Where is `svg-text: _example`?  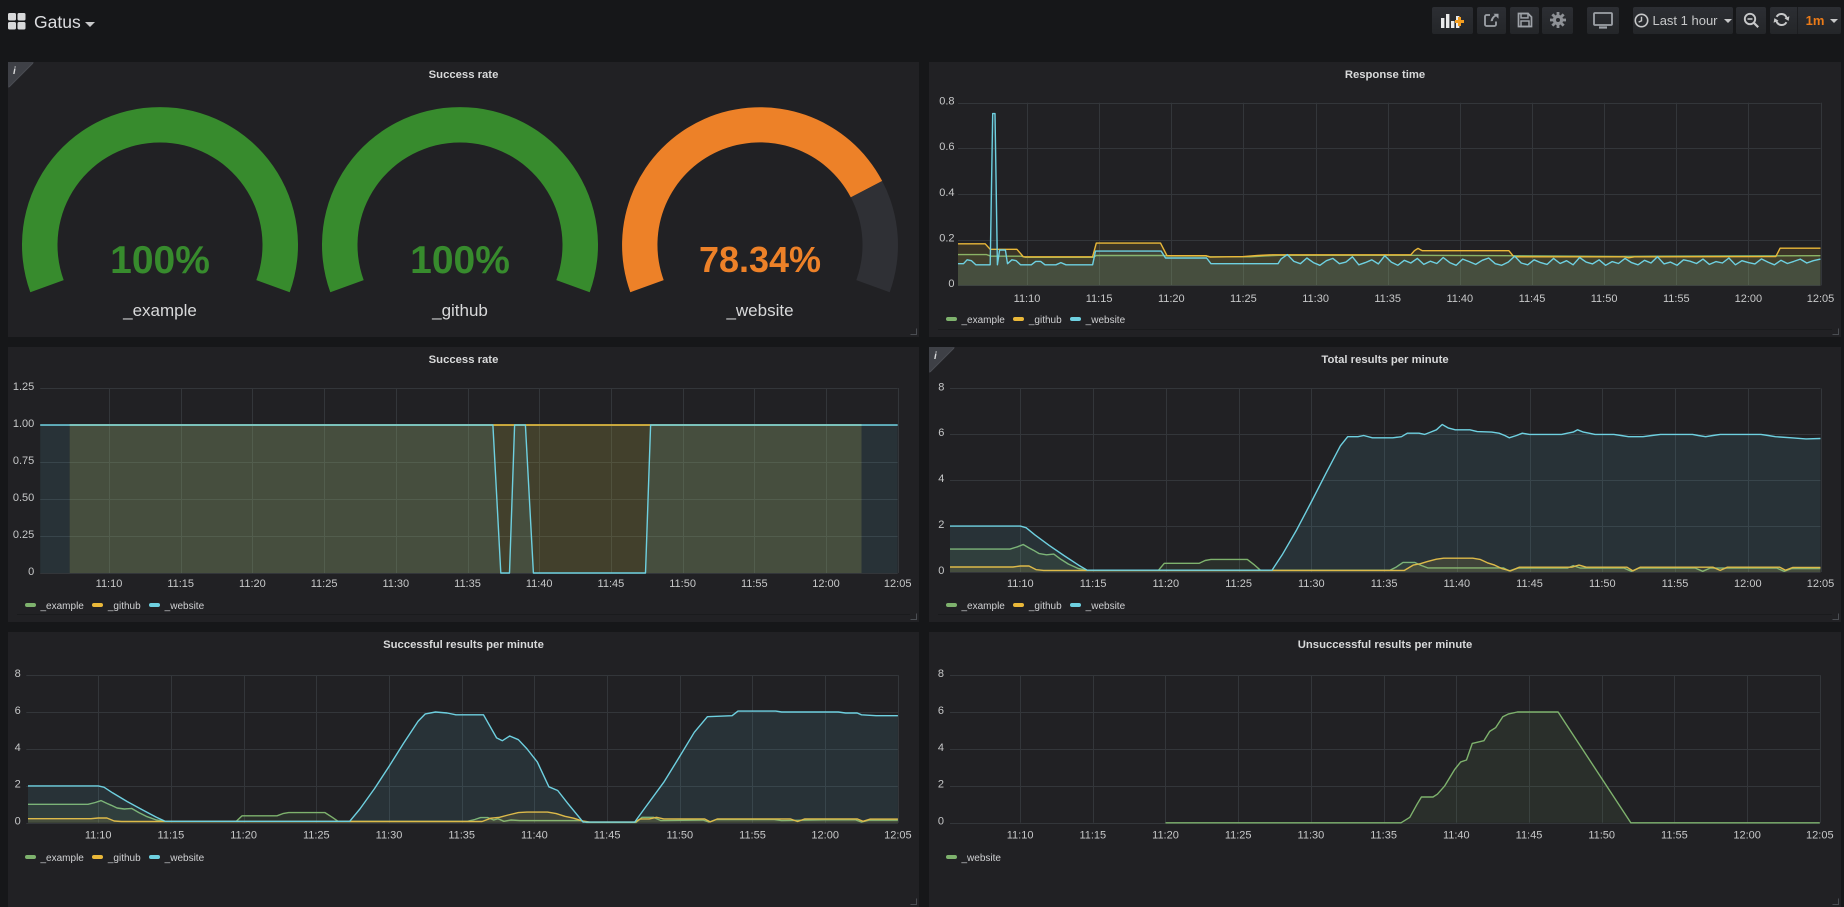
svg-text: _example is located at coordinates (159, 310).